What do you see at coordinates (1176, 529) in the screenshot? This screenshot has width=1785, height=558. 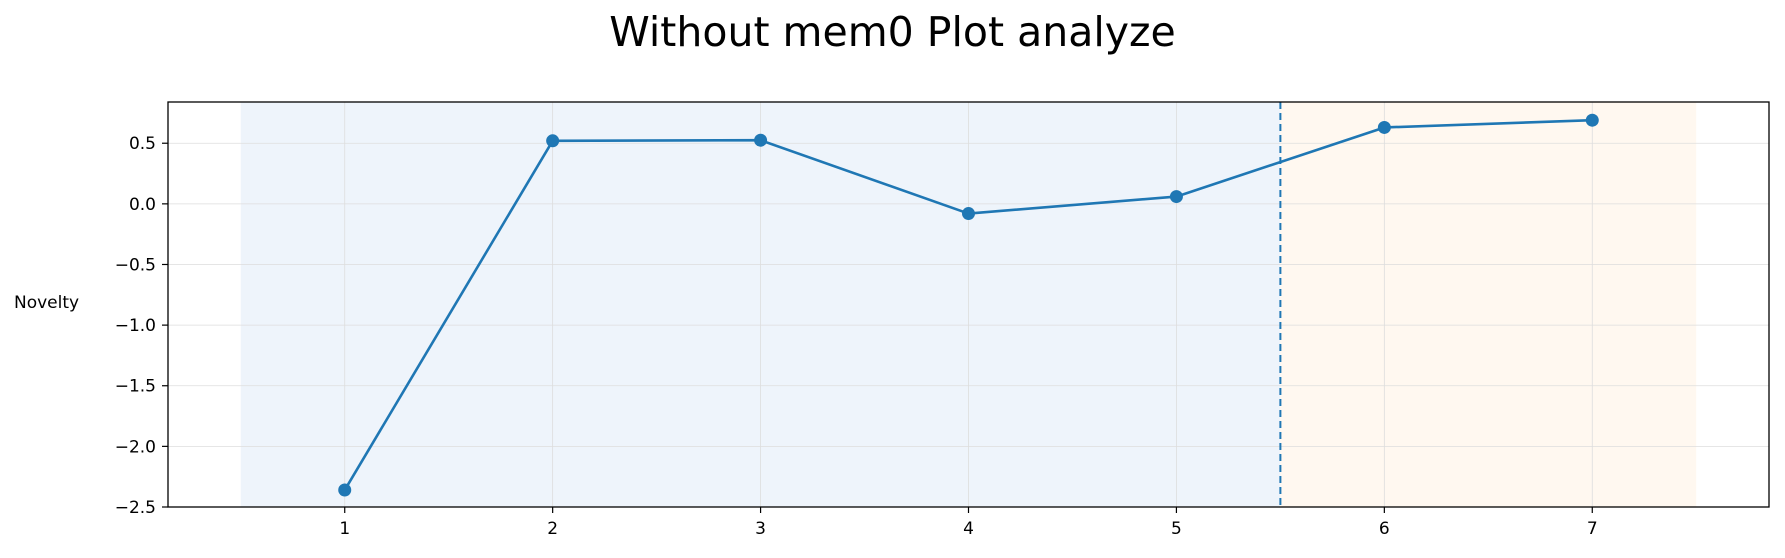 I see `x-tick-label: 5` at bounding box center [1176, 529].